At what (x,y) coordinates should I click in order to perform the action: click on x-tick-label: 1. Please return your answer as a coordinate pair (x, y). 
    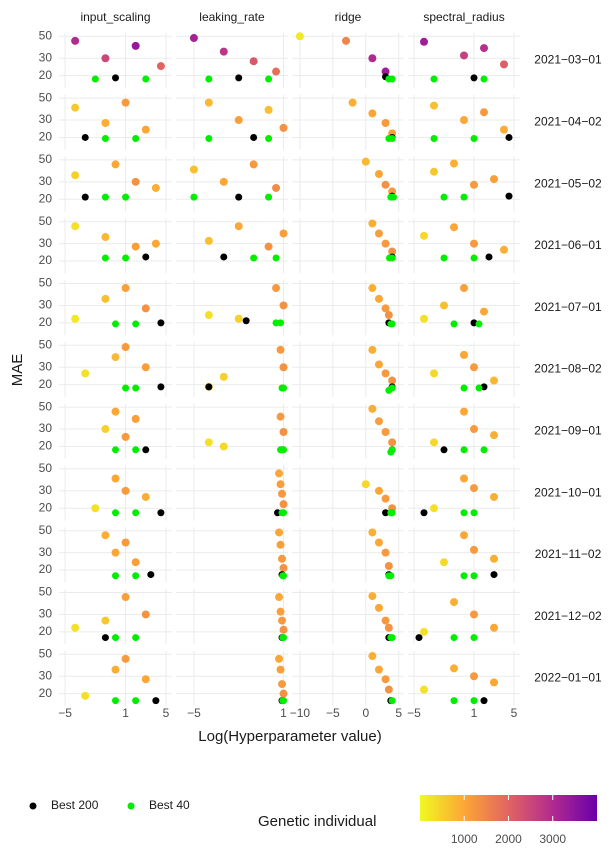
    Looking at the image, I should click on (283, 713).